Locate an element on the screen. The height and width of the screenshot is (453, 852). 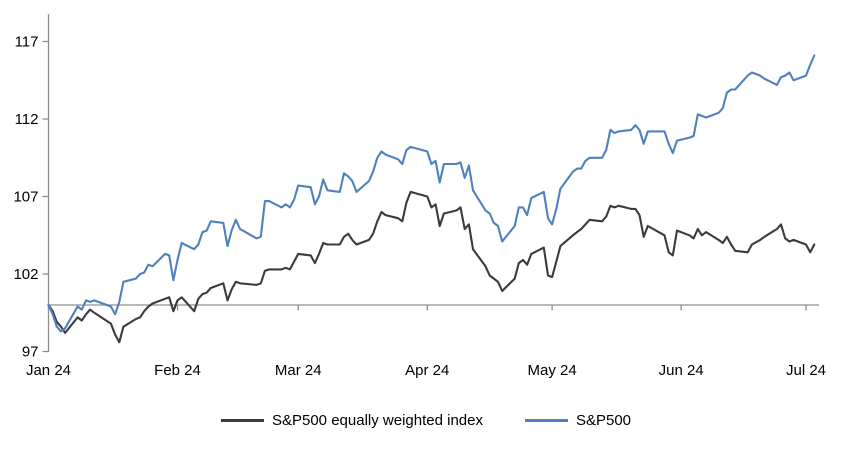
legend-label-sp500: S&P500 is located at coordinates (603, 420).